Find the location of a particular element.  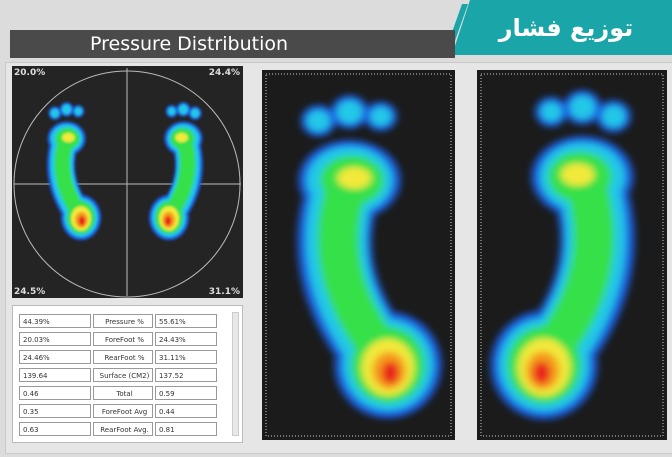

table-cell: 0.46 is located at coordinates (55, 393).